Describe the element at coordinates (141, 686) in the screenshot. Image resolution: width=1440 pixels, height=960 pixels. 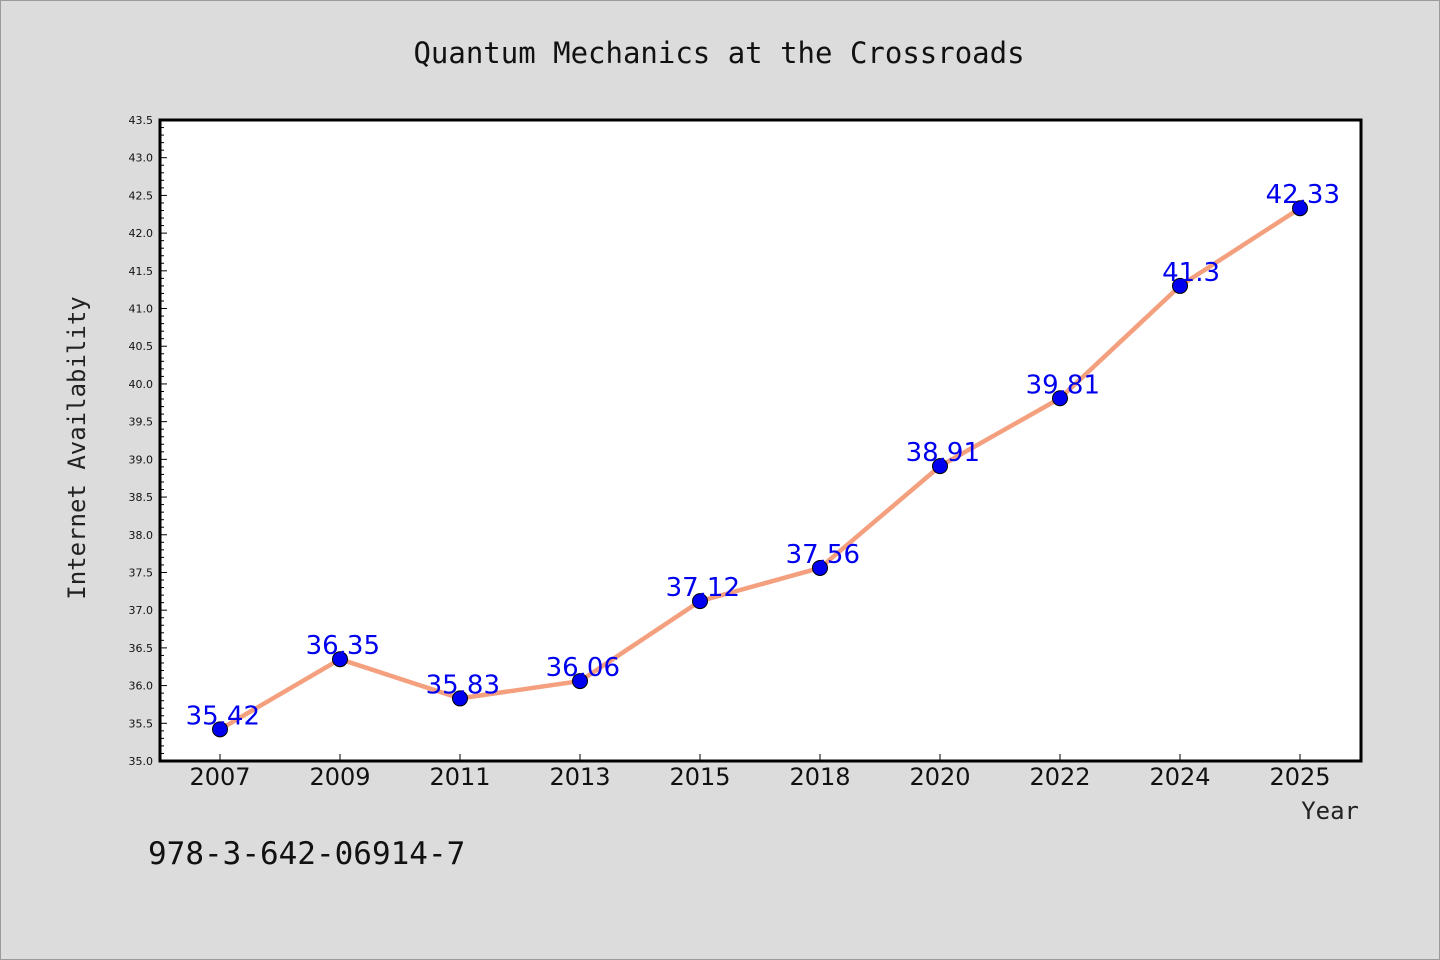
I see `y-tick-label: 36.0` at that location.